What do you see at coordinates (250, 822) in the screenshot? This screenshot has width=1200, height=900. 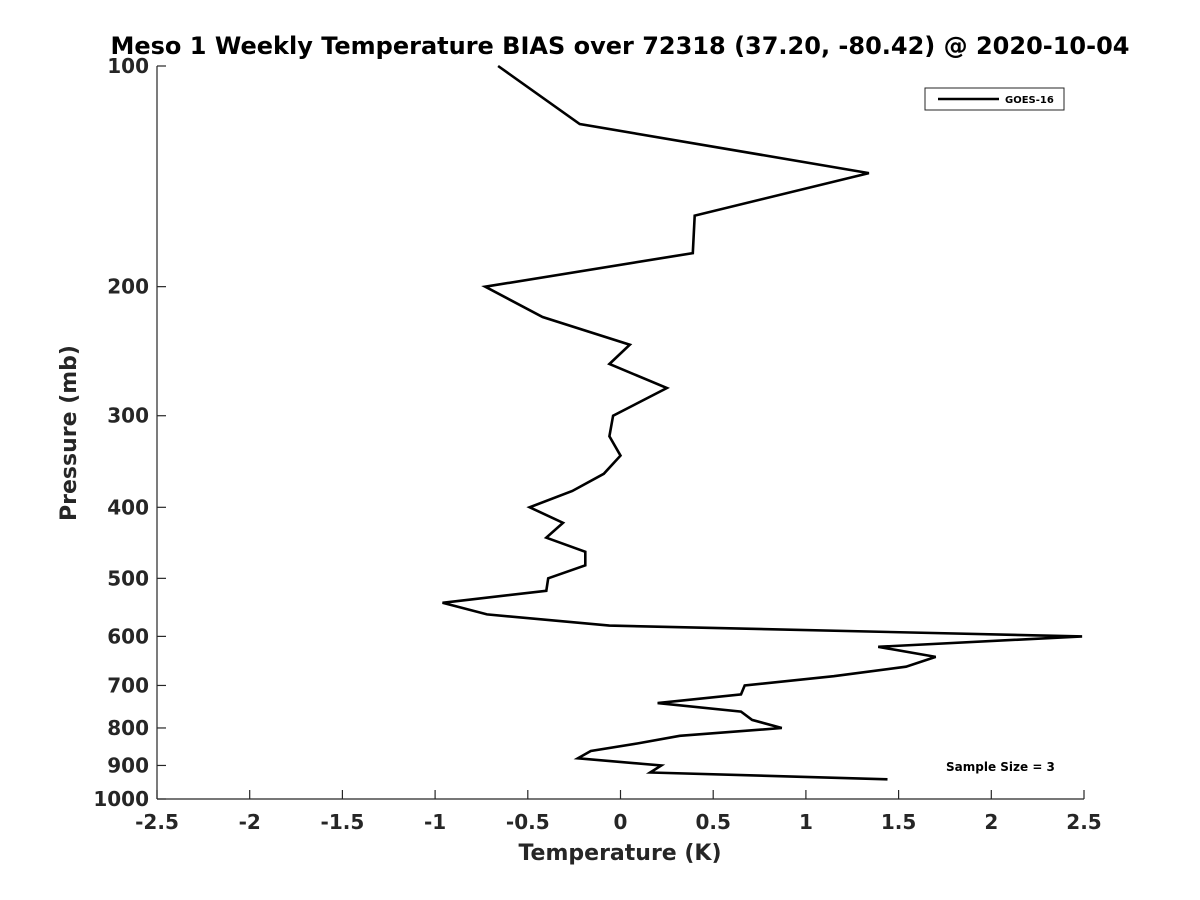 I see `x-tick-label: -2` at bounding box center [250, 822].